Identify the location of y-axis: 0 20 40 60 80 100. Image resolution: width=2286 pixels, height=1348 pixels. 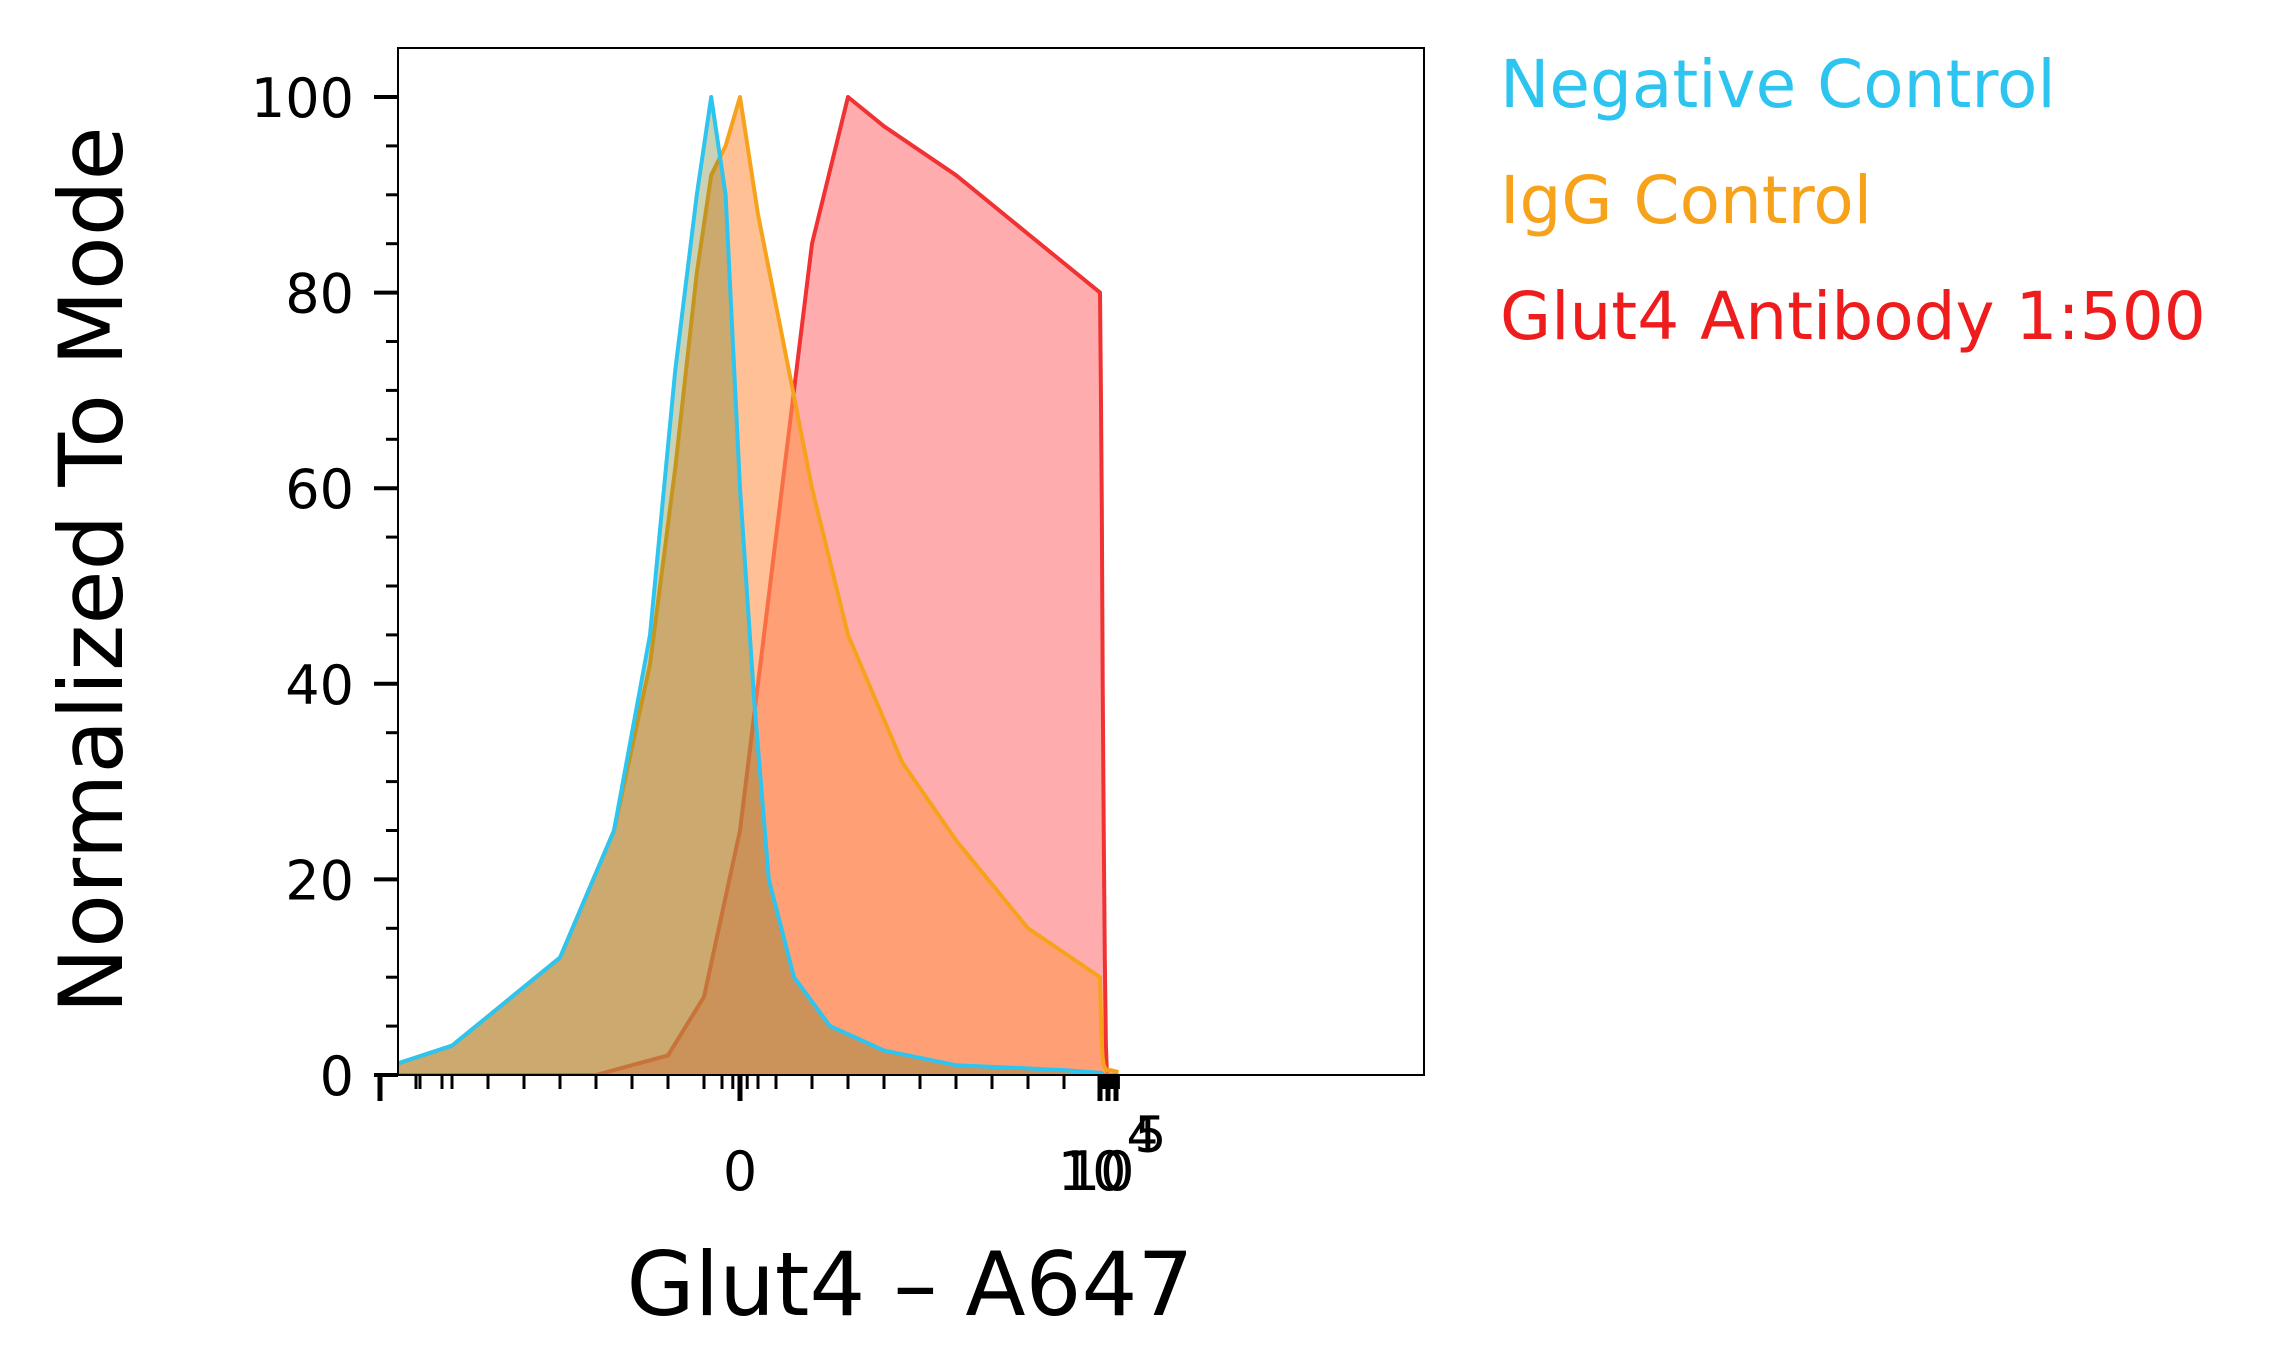
(324, 587).